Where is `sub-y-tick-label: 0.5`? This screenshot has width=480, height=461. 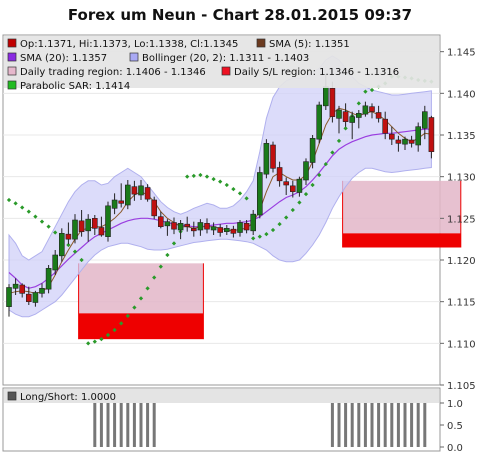
sub-y-tick-label: 0.5 is located at coordinates (455, 426).